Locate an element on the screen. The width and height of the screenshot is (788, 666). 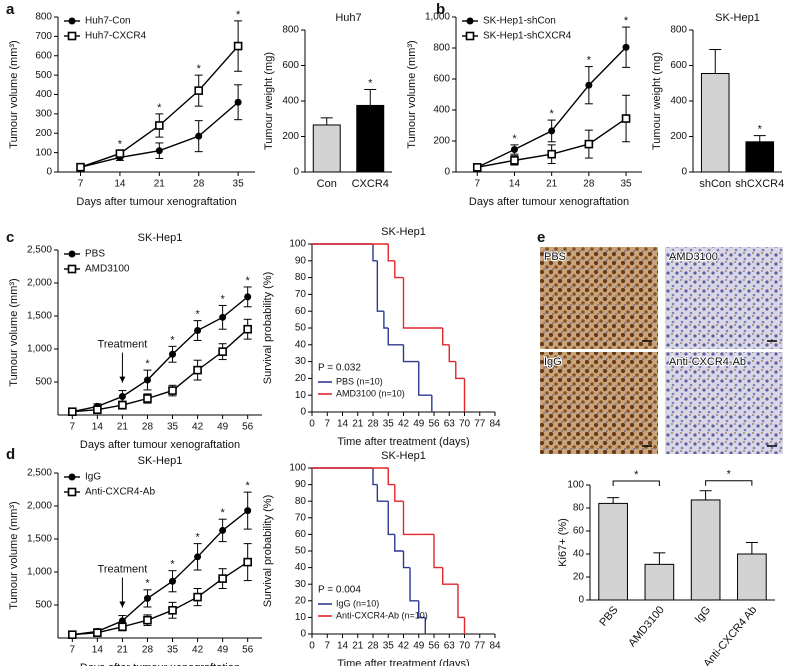
x-tick-label: Con is located at coordinates (327, 184).